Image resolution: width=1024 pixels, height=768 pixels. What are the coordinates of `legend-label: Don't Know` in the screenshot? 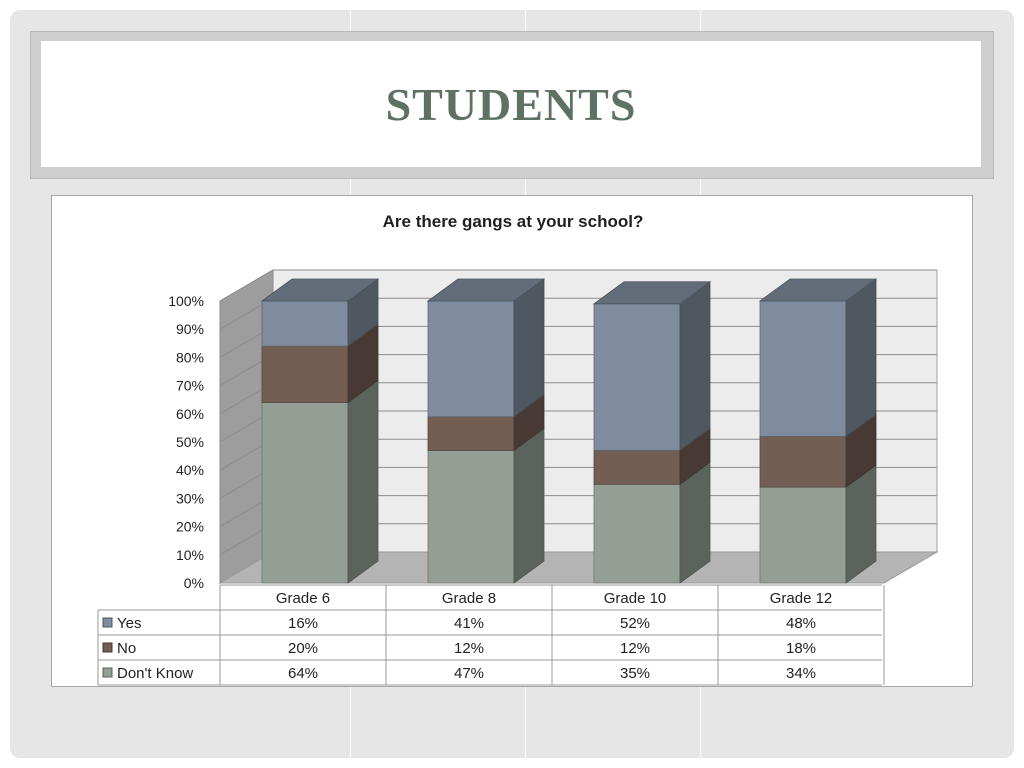 It's located at (155, 673).